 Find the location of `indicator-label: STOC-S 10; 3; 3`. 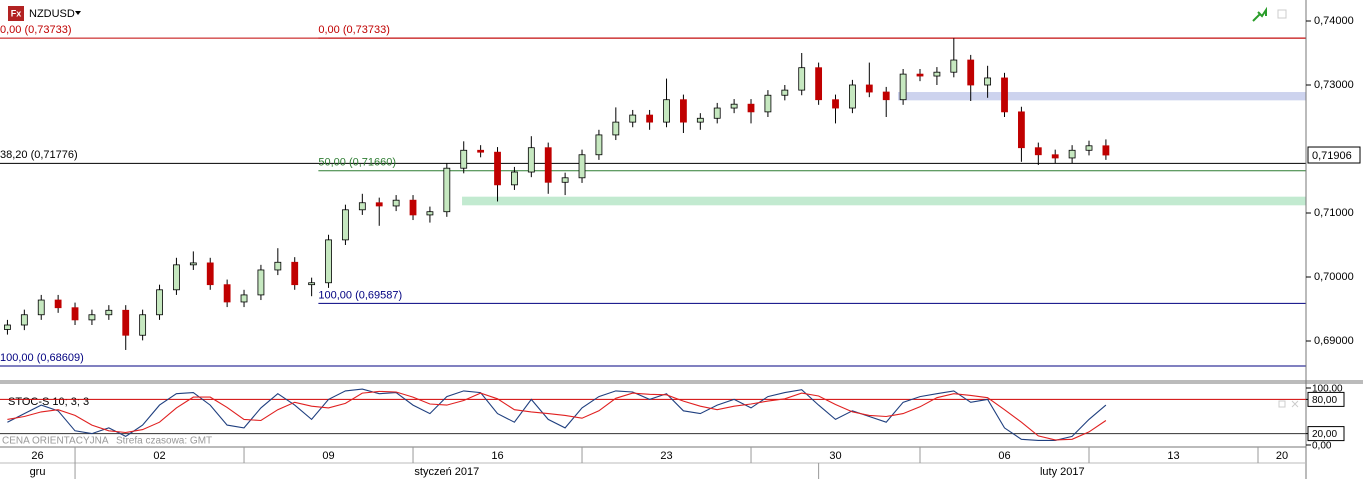

indicator-label: STOC-S 10; 3; 3 is located at coordinates (48, 402).